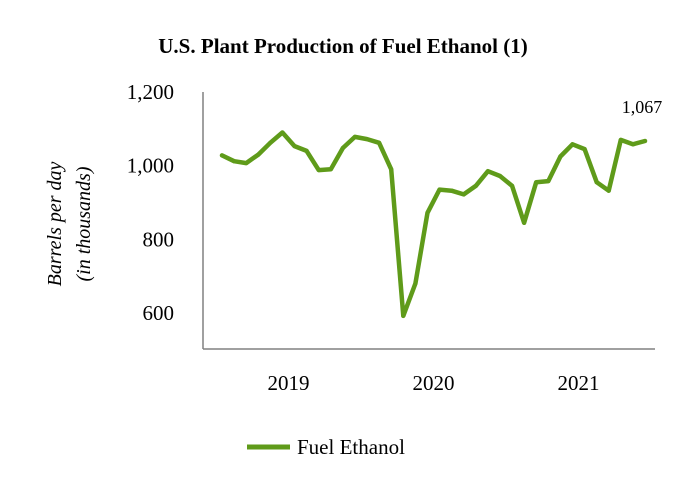  Describe the element at coordinates (150, 92) in the screenshot. I see `y-tick-label: 1,200` at that location.